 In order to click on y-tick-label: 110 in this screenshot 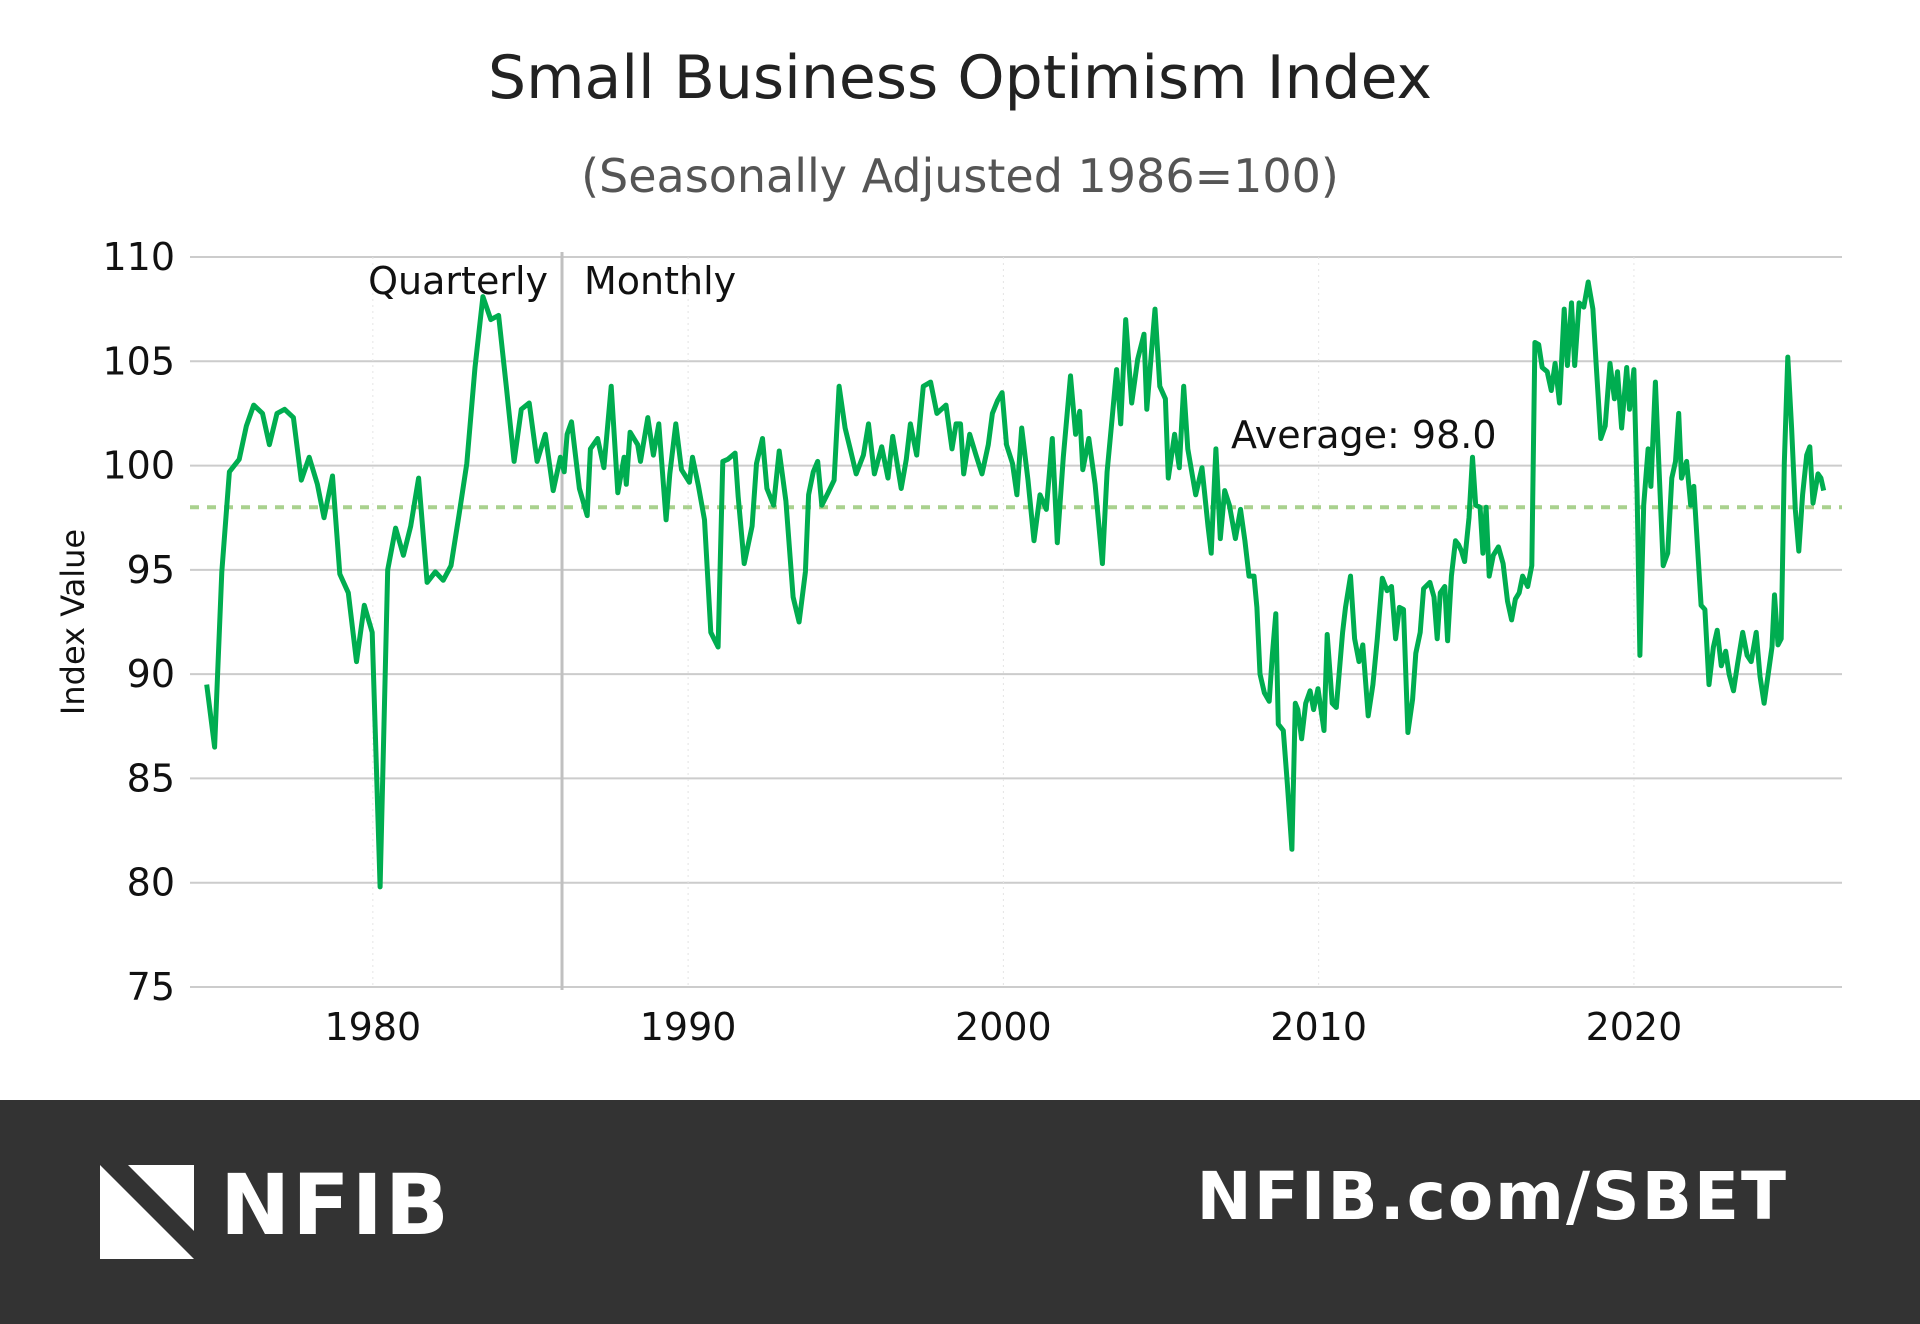, I will do `click(138, 257)`.